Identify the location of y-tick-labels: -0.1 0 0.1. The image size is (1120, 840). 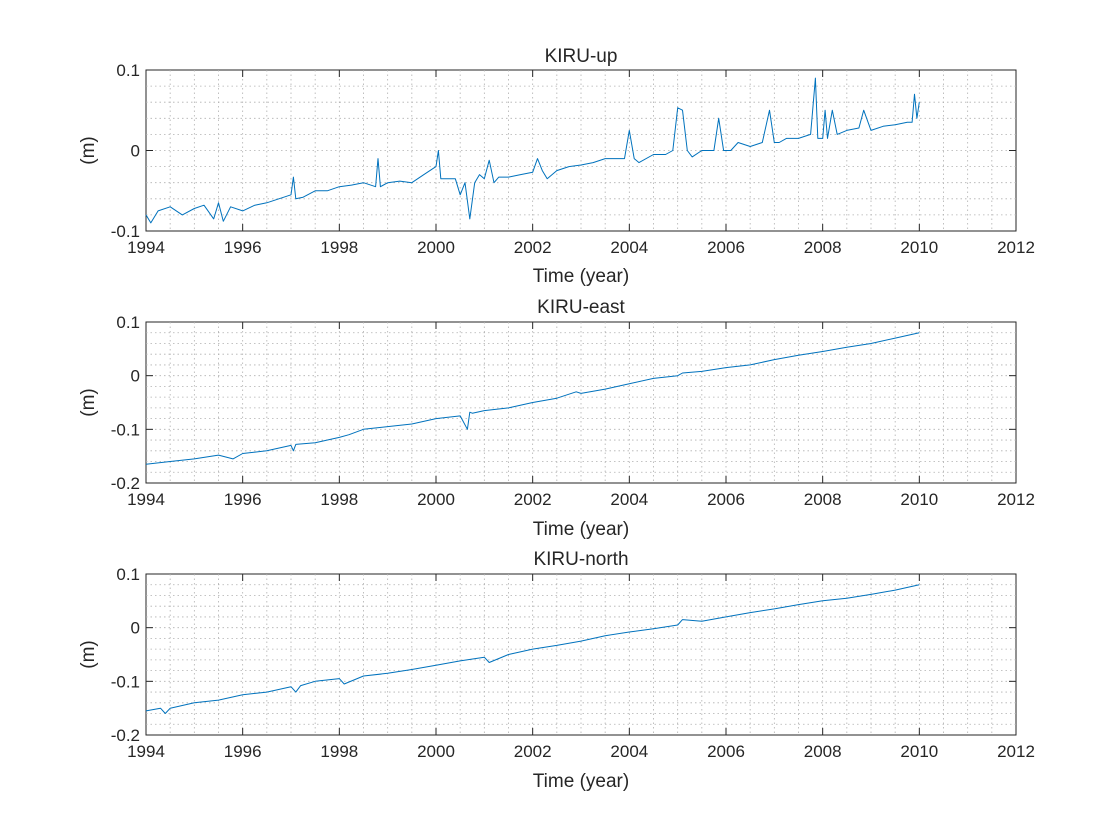
(125, 151).